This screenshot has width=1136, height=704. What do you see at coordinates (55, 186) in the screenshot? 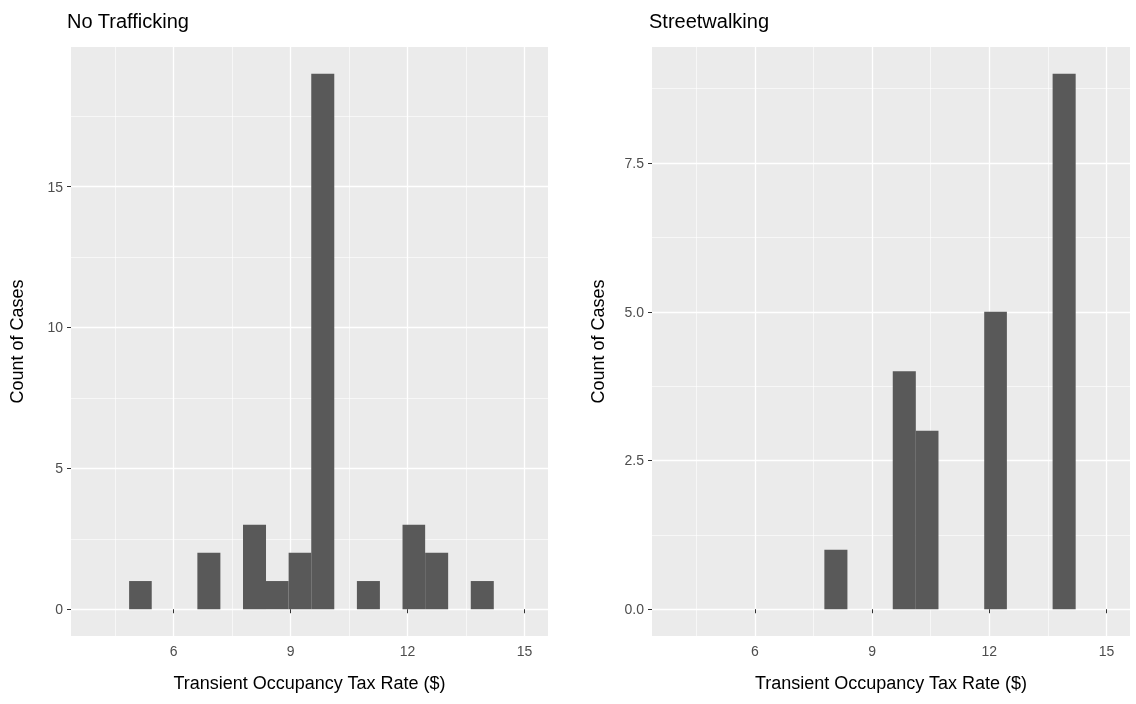
I see `y-tick-label: 15` at bounding box center [55, 186].